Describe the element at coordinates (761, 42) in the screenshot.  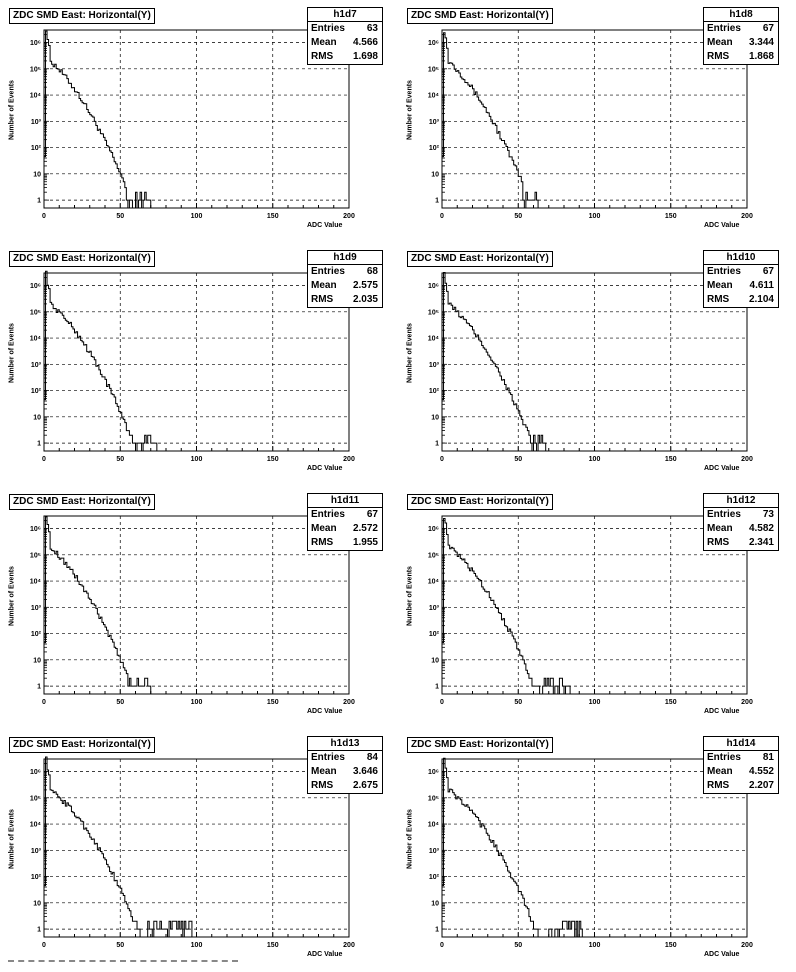
I see `stats-value: 3.344` at that location.